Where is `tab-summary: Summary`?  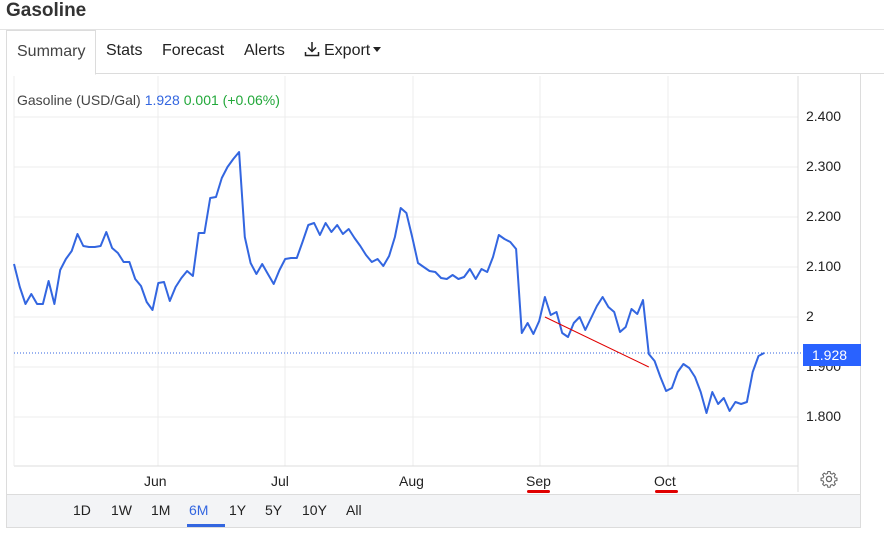
tab-summary: Summary is located at coordinates (51, 52).